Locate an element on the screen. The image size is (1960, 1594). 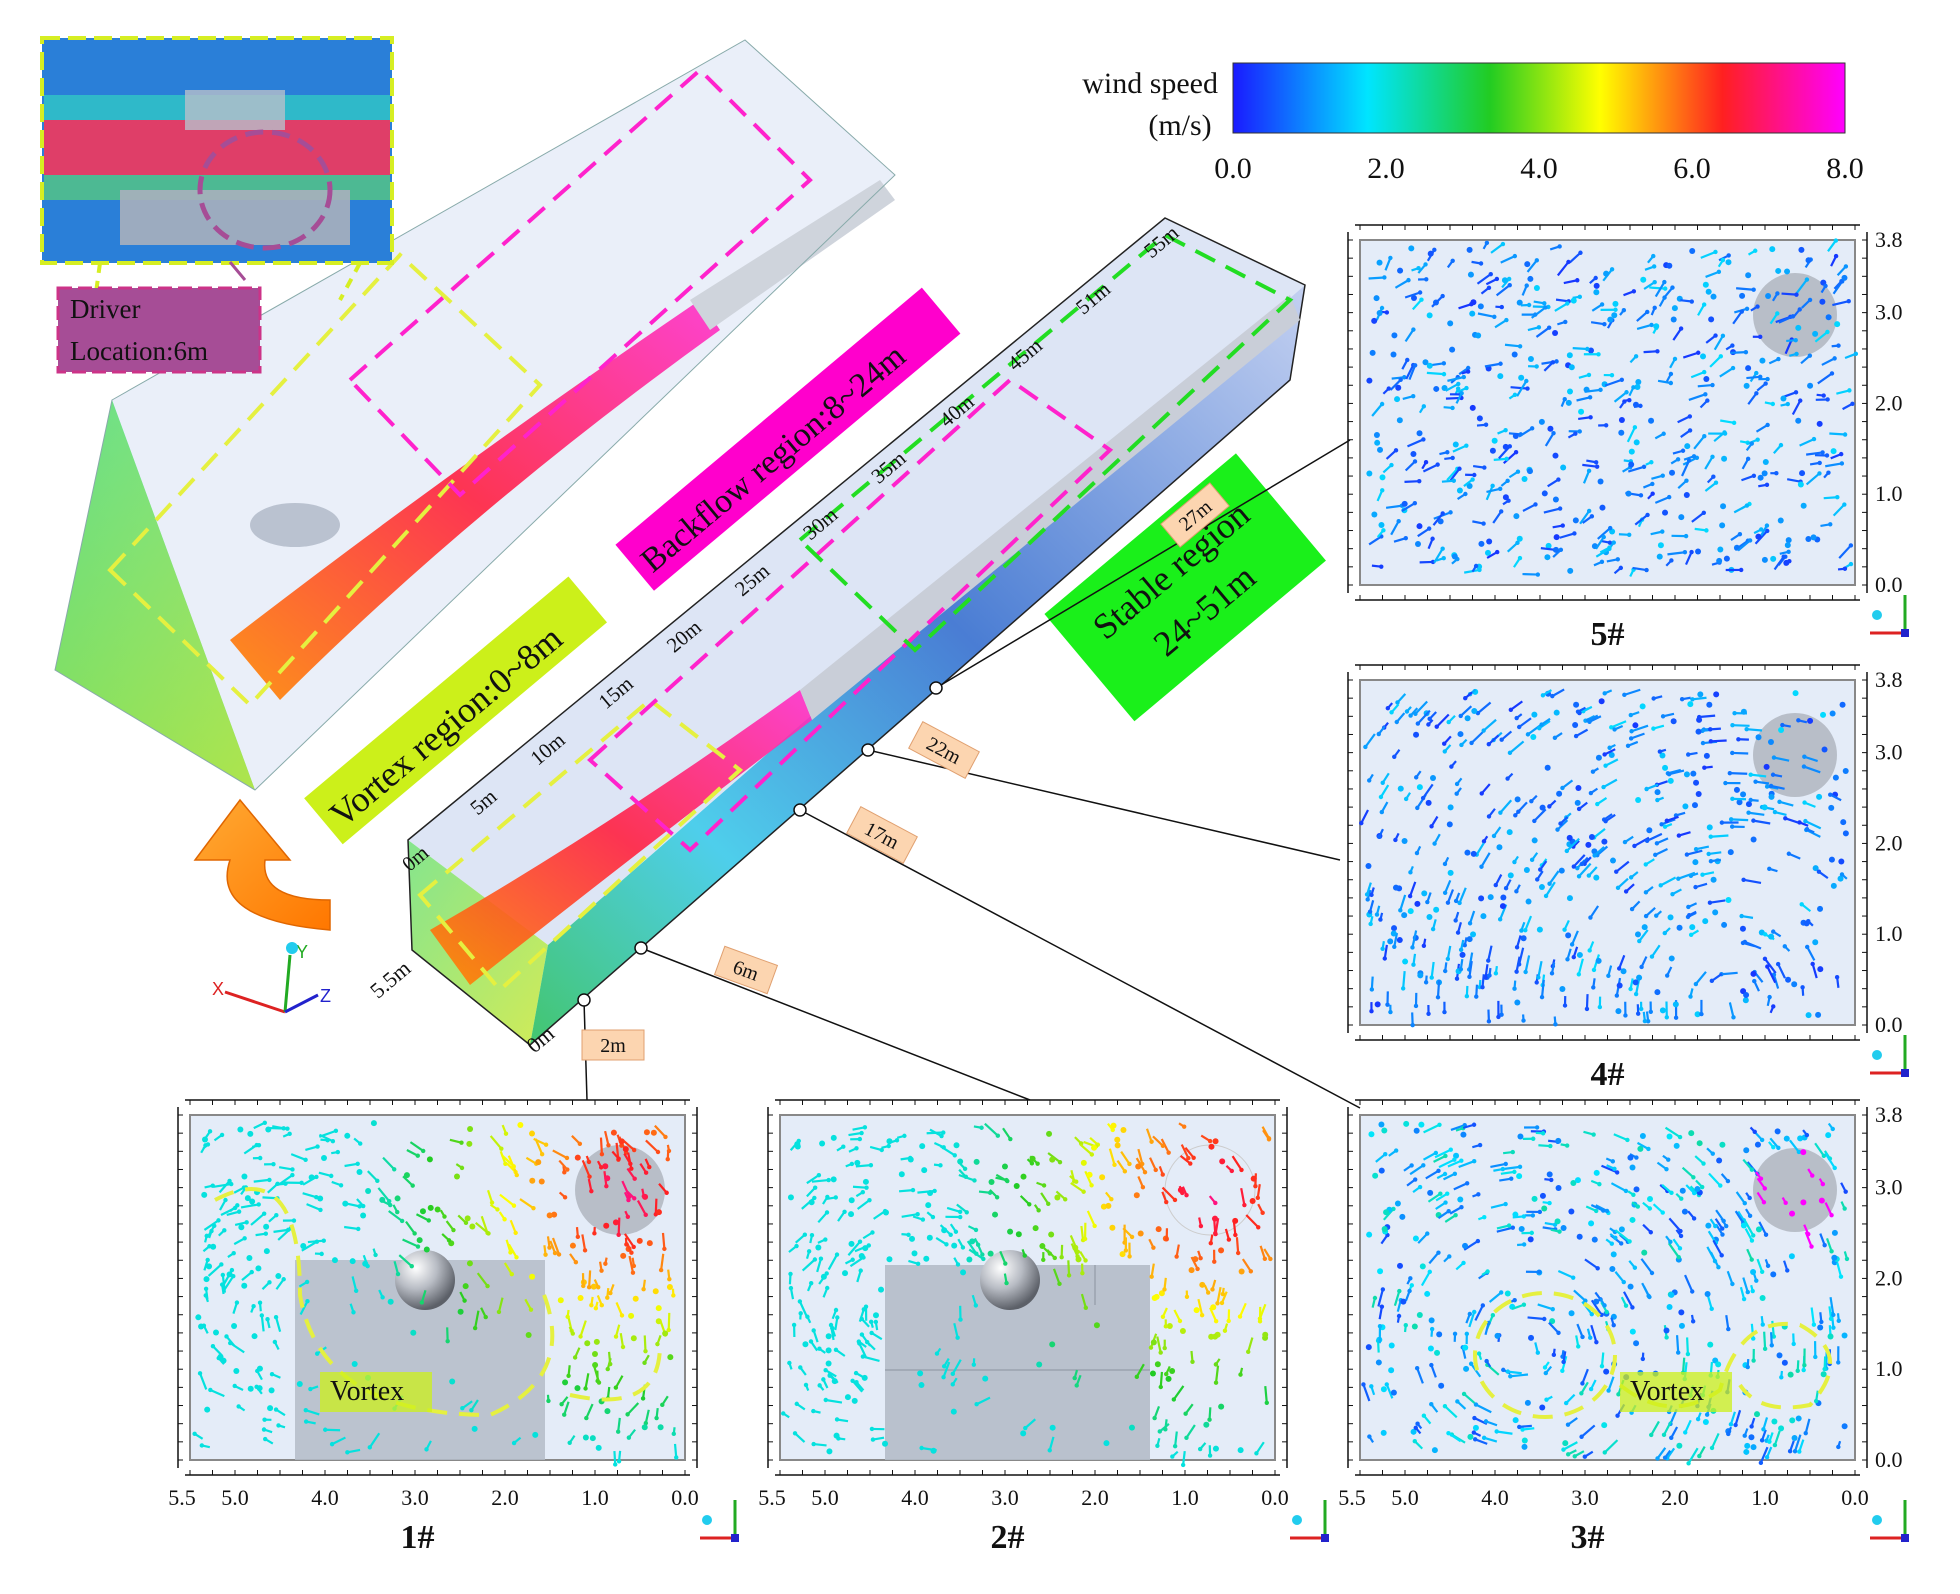
inset-driver-pointer is located at coordinates (237, 271).